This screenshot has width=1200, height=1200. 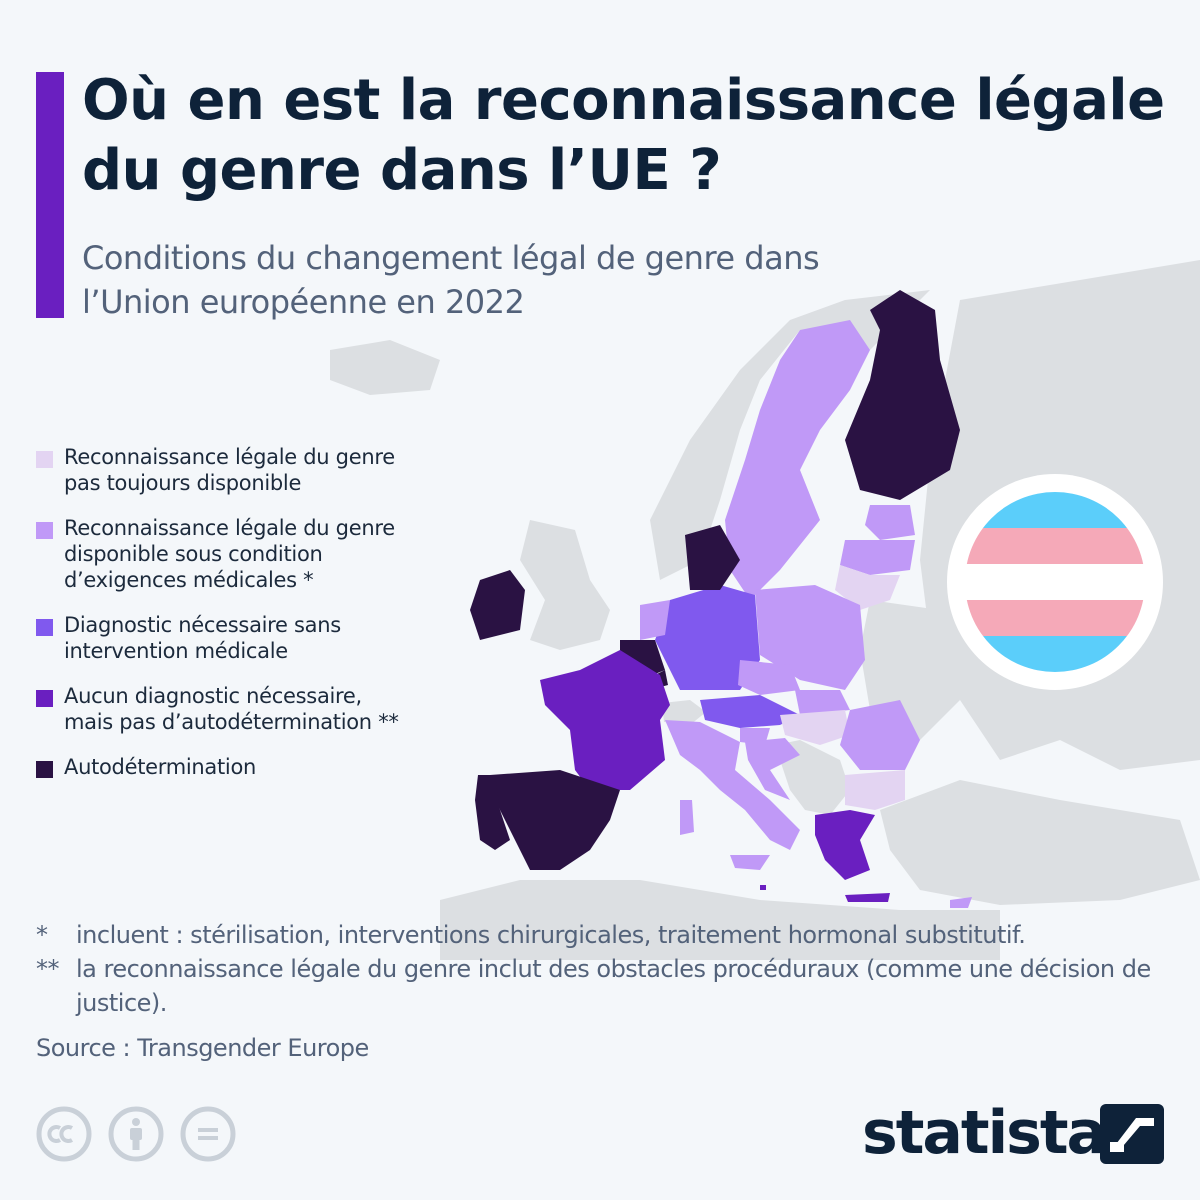 I want to click on country-estonia, so click(x=890, y=522).